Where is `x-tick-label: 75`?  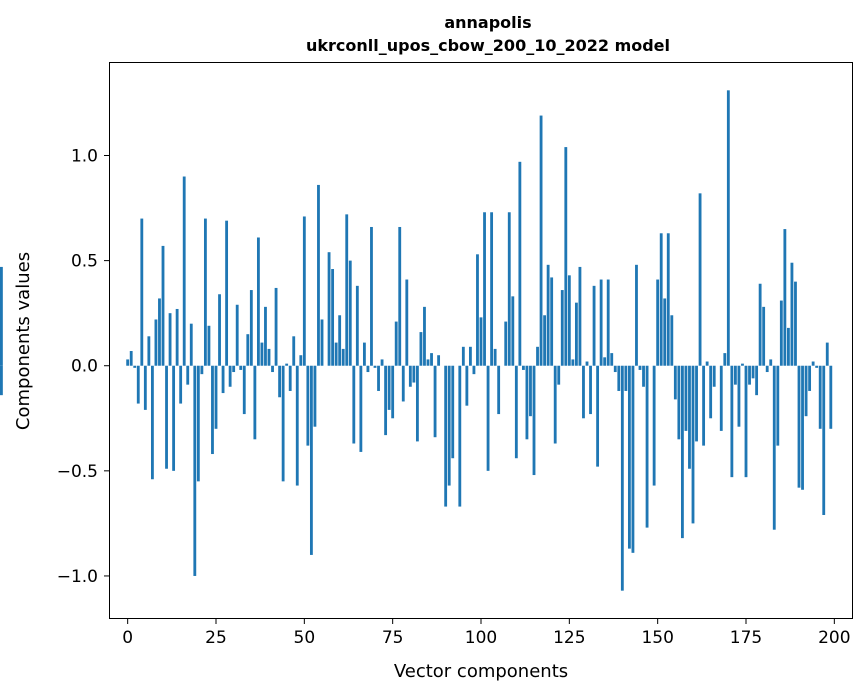 x-tick-label: 75 is located at coordinates (393, 638).